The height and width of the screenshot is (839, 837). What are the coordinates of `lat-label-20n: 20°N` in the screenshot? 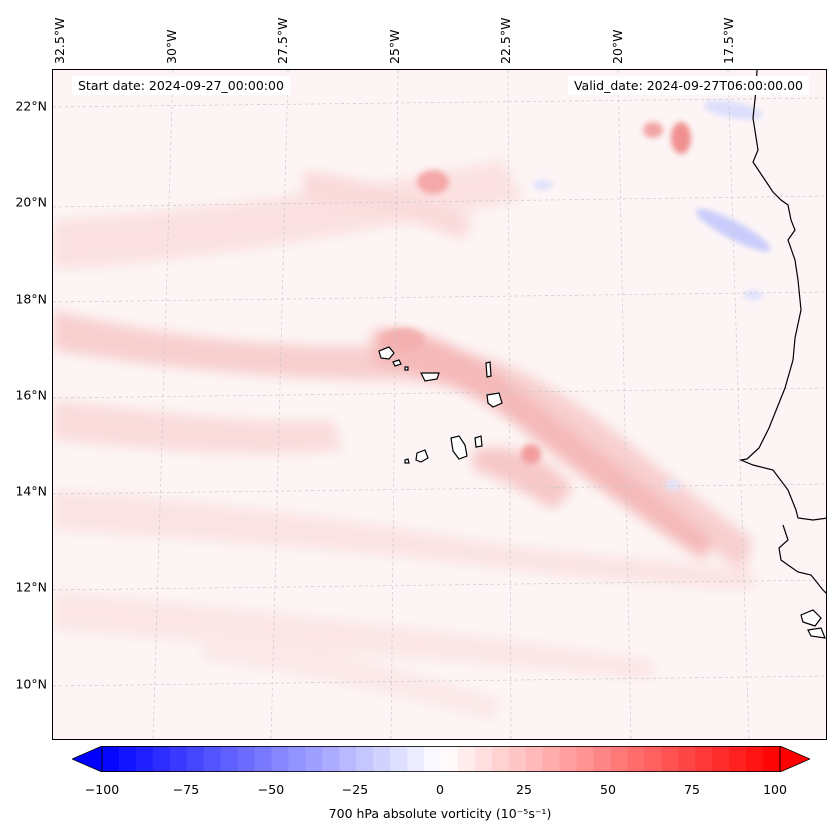 It's located at (31, 202).